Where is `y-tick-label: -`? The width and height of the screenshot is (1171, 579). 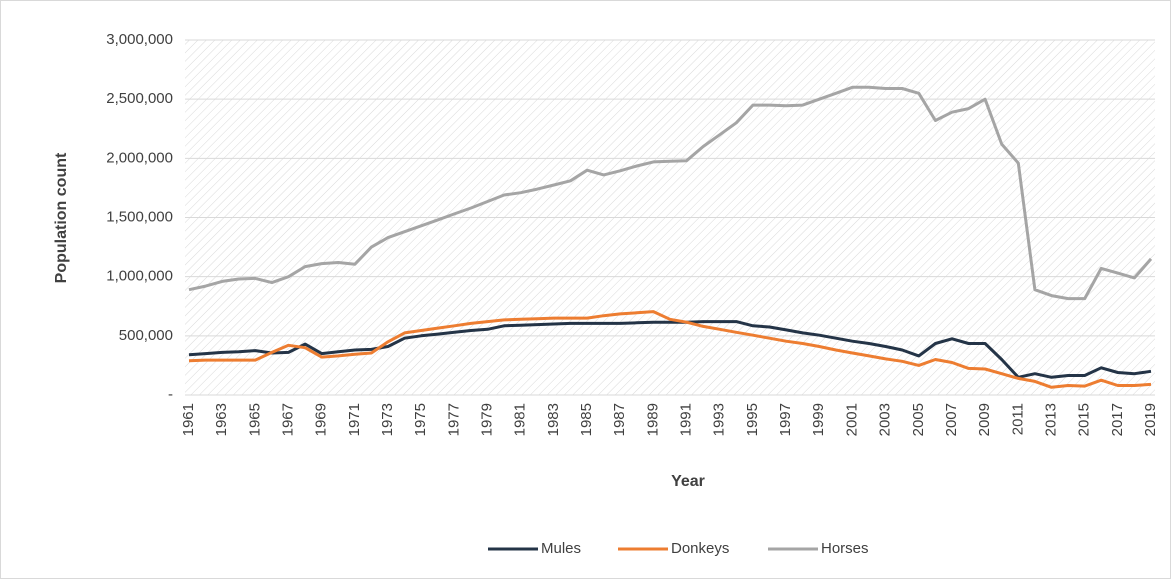 y-tick-label: - is located at coordinates (170, 394).